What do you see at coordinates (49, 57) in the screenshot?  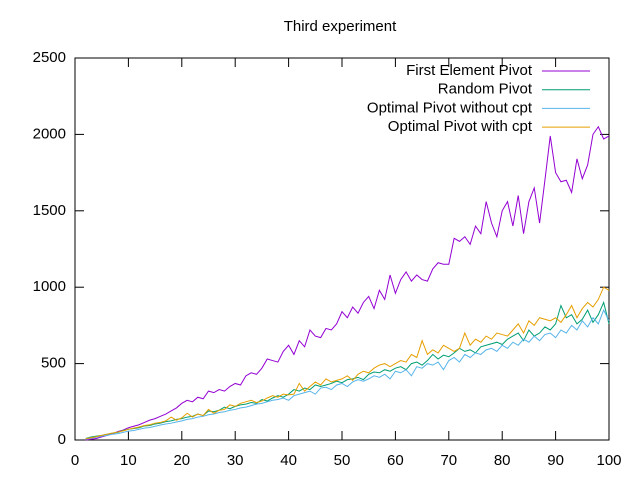 I see `y-tick-label: 2500` at bounding box center [49, 57].